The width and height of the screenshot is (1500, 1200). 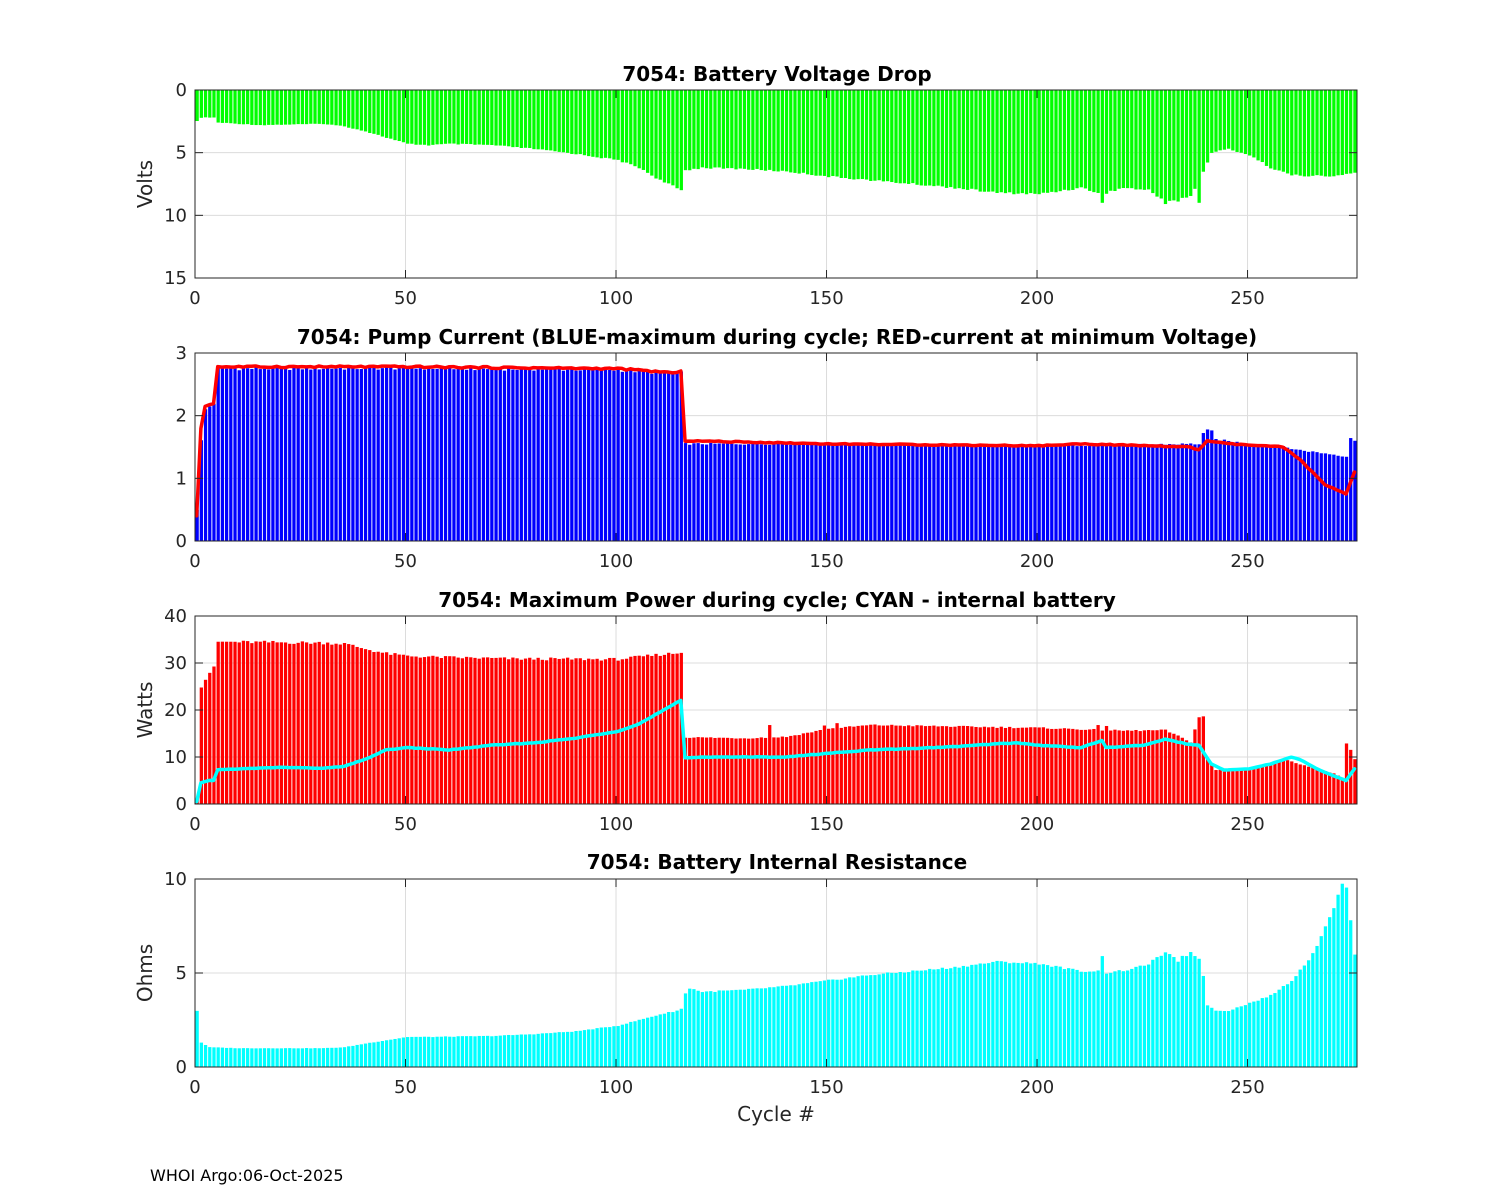 I want to click on y-axis-label-watts: Watts, so click(x=145, y=710).